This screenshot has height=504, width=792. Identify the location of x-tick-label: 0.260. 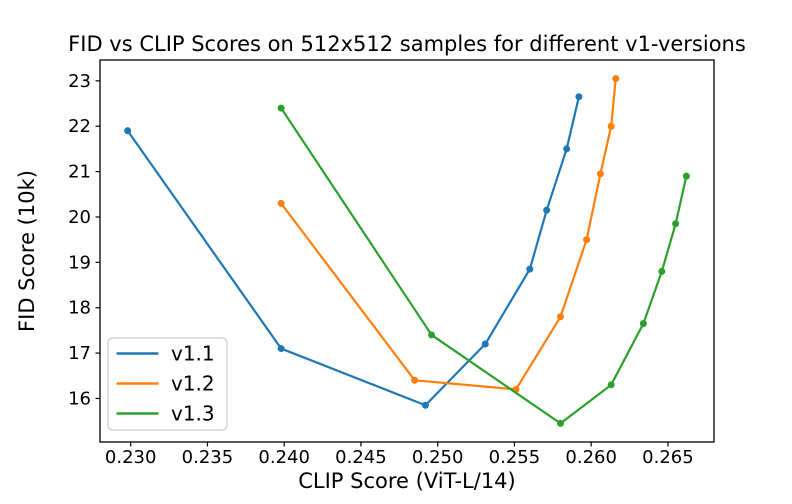
(591, 457).